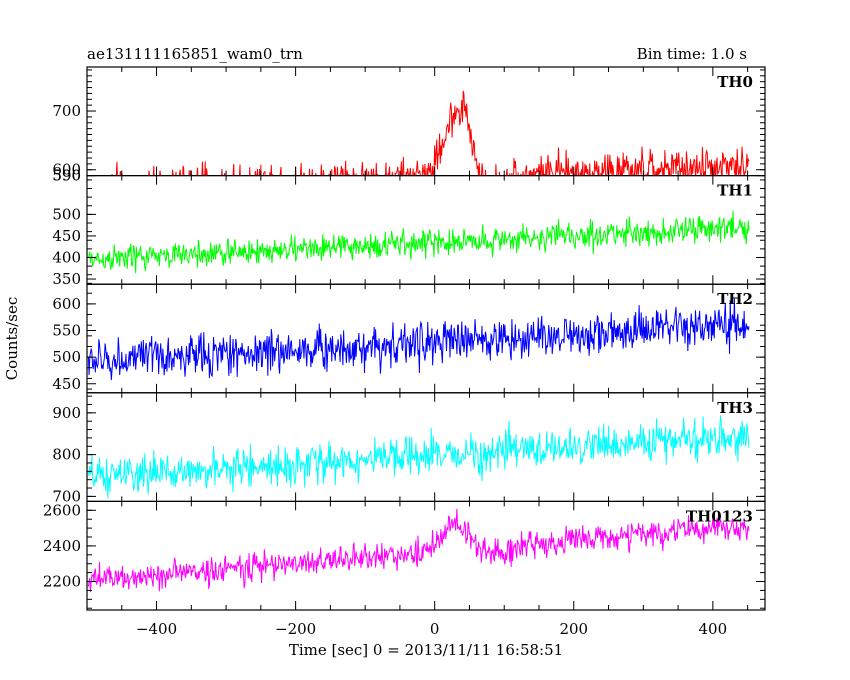  Describe the element at coordinates (435, 629) in the screenshot. I see `x-tick-label: 0` at that location.